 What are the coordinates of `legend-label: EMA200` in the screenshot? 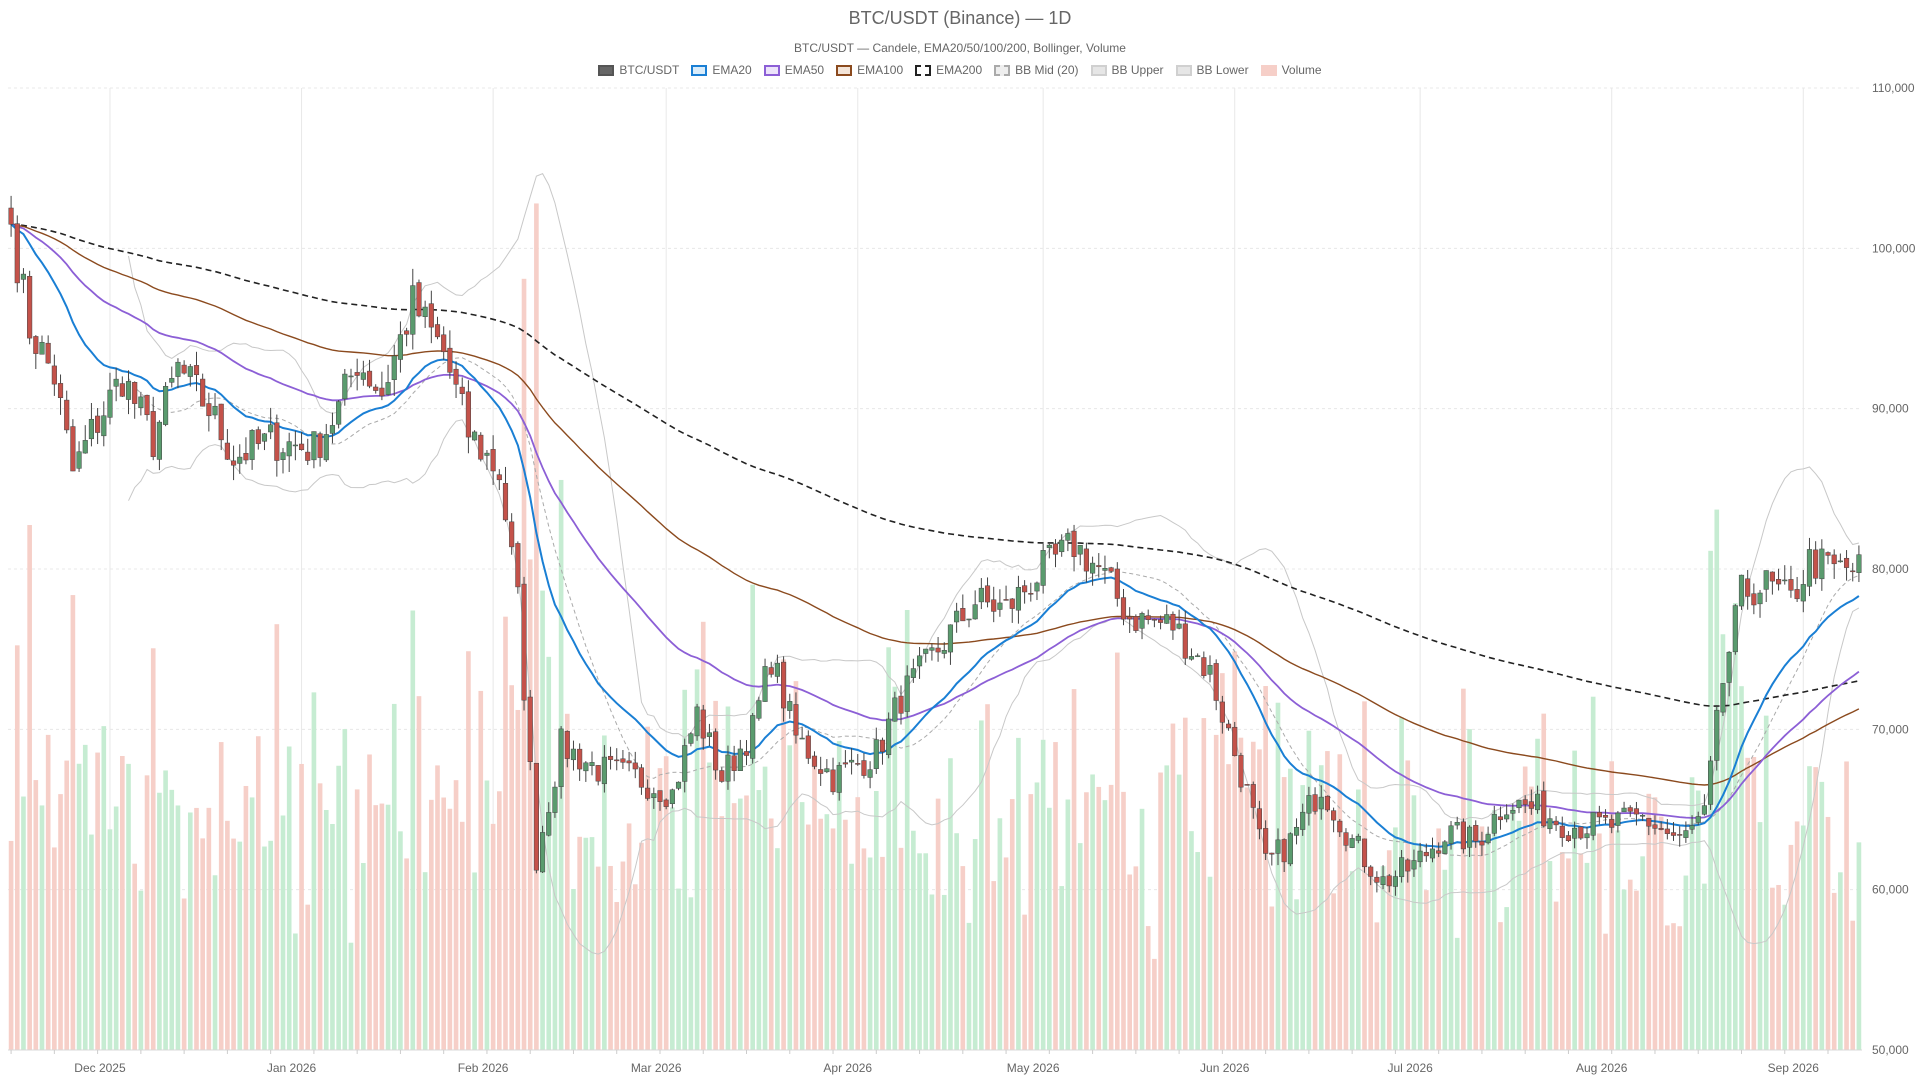 It's located at (959, 70).